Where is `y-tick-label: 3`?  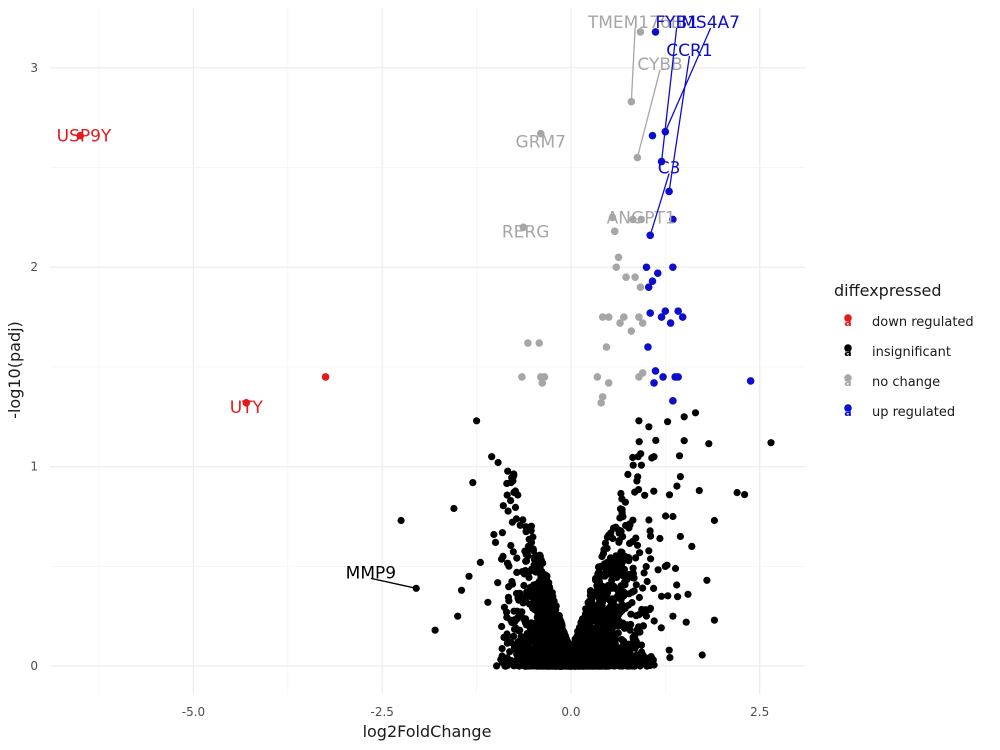
y-tick-label: 3 is located at coordinates (34, 68).